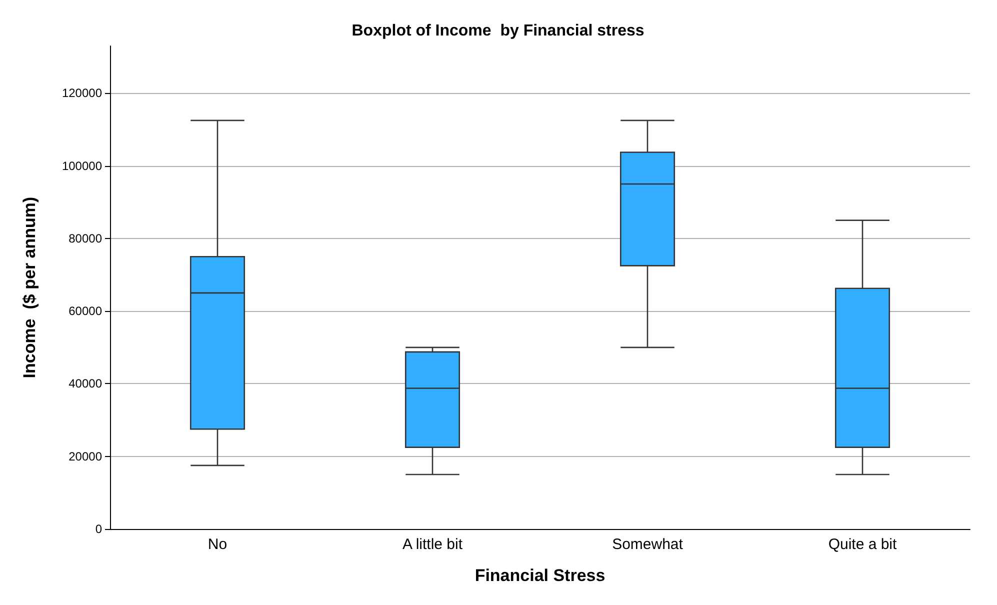 This screenshot has width=997, height=605. Describe the element at coordinates (82, 93) in the screenshot. I see `y-tick-label: 120000` at that location.